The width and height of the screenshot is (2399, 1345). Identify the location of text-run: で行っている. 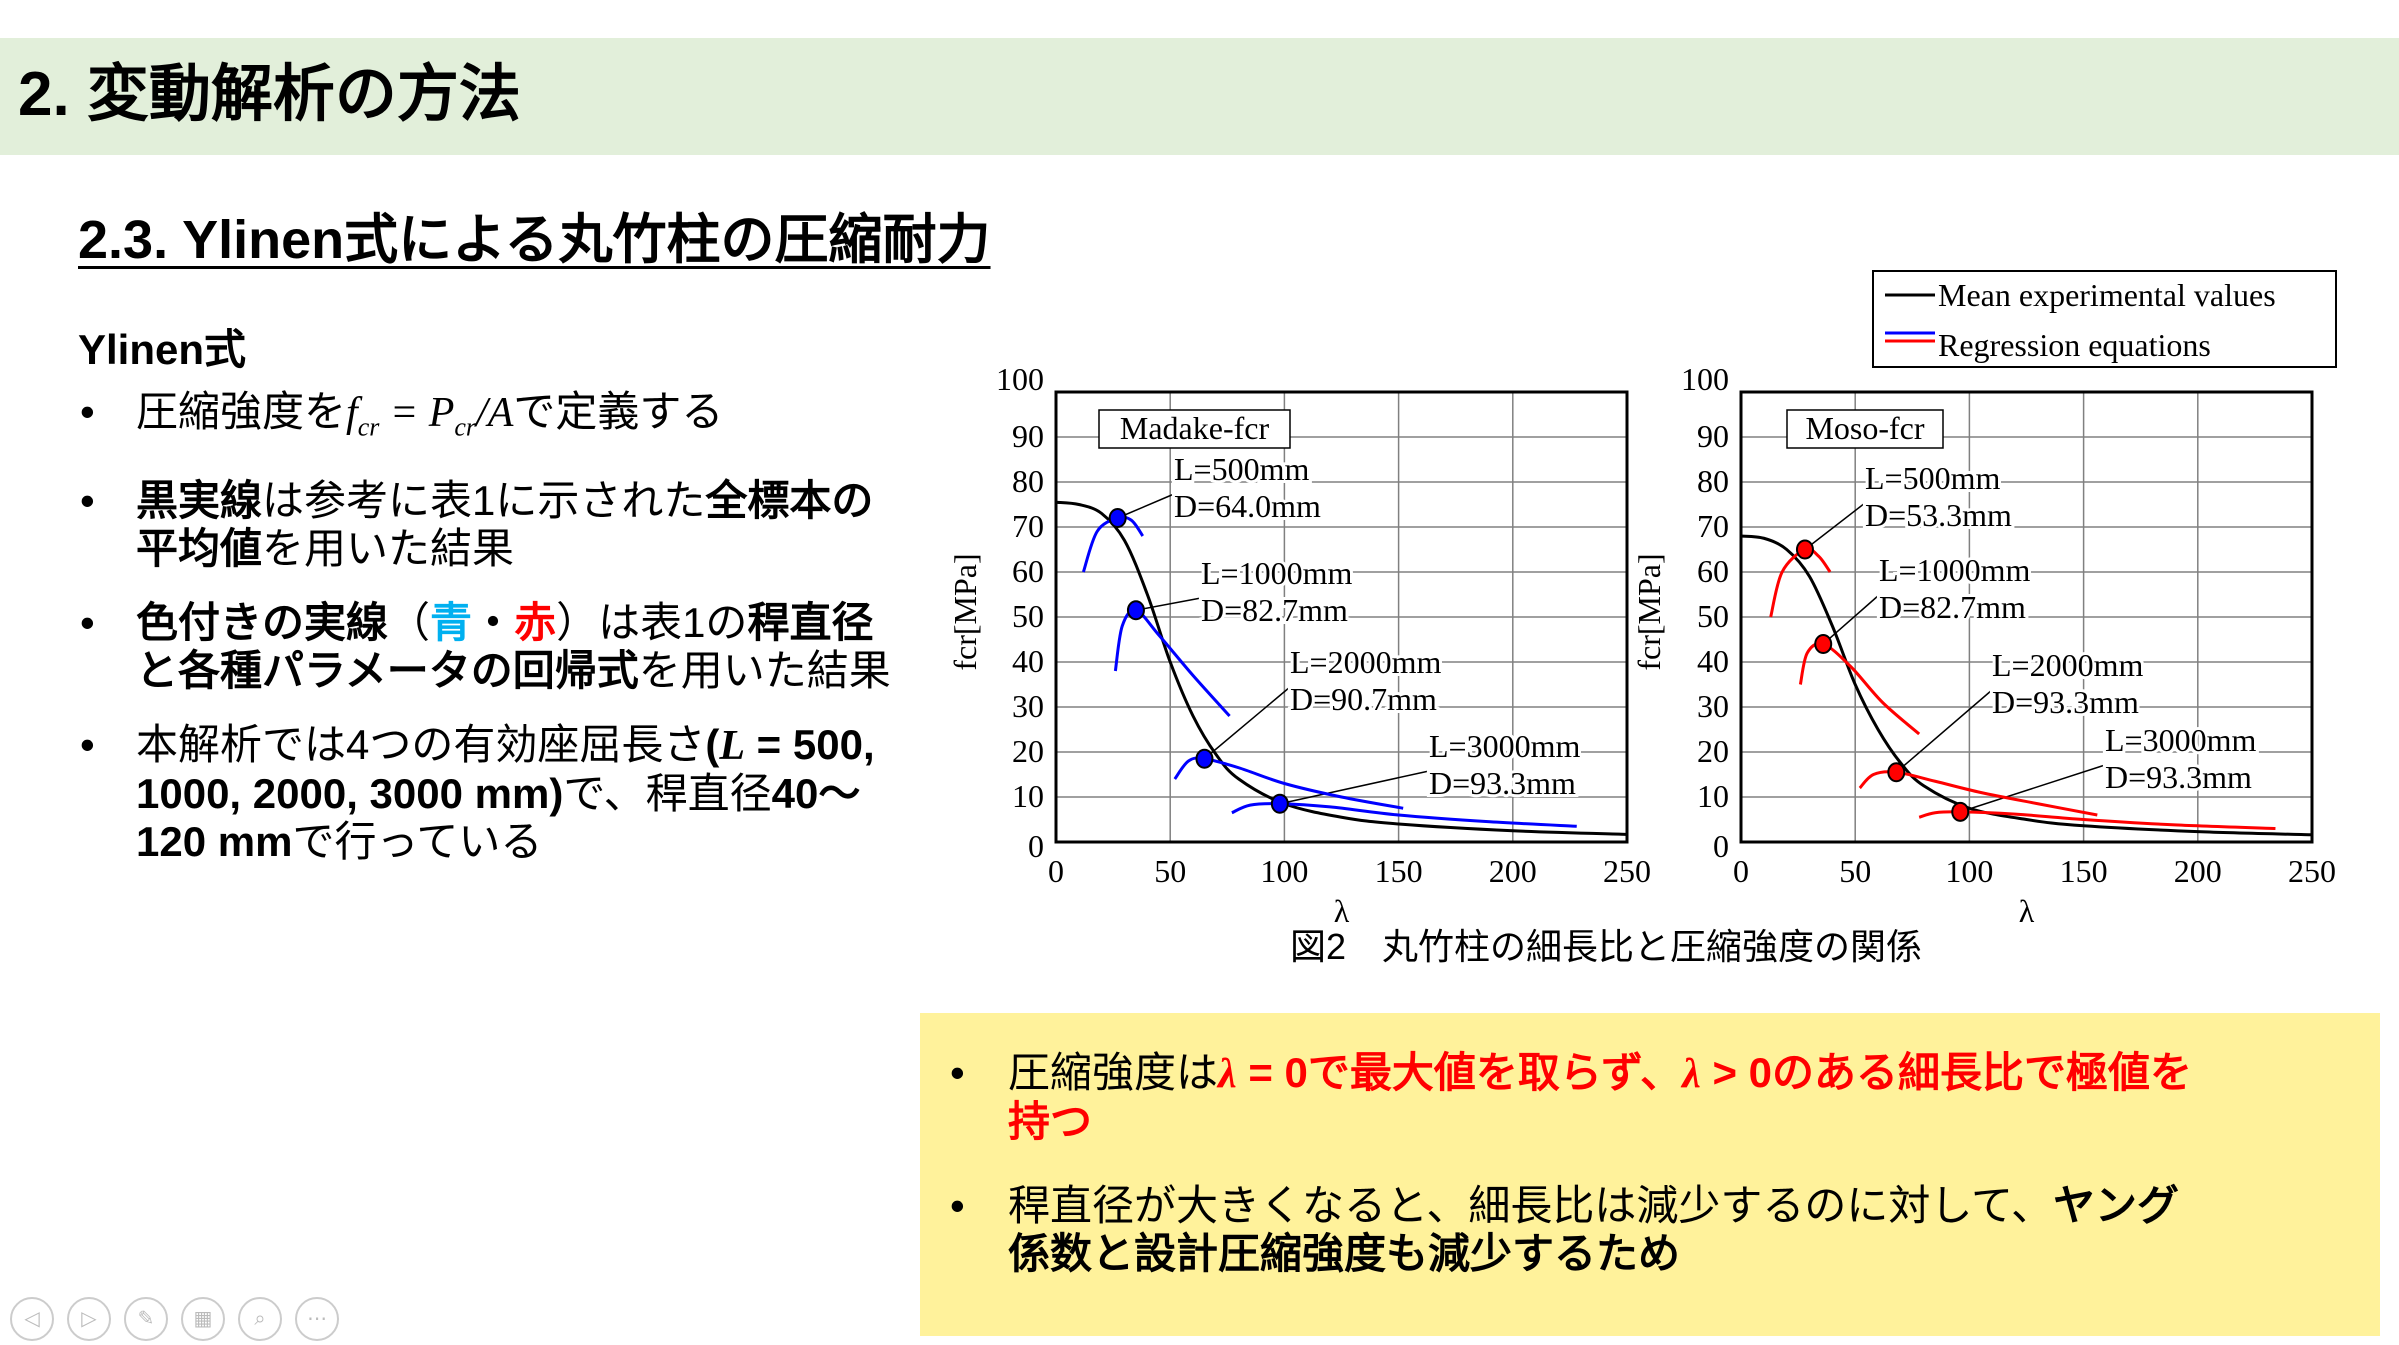
(417, 842).